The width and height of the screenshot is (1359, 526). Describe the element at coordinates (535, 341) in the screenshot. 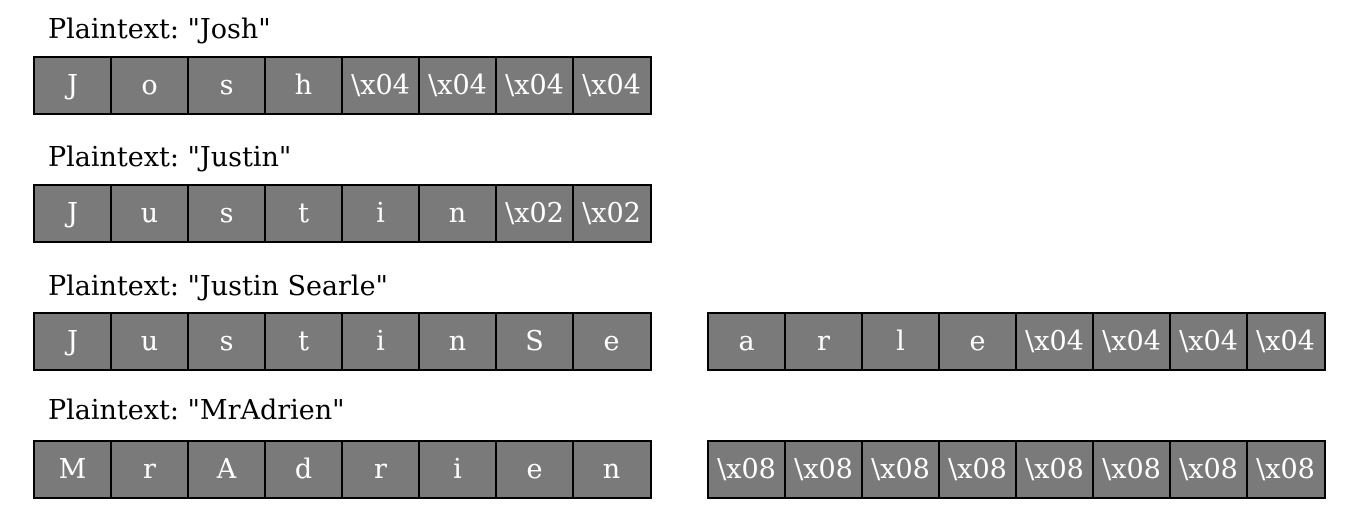

I see `byte-cell: S` at that location.